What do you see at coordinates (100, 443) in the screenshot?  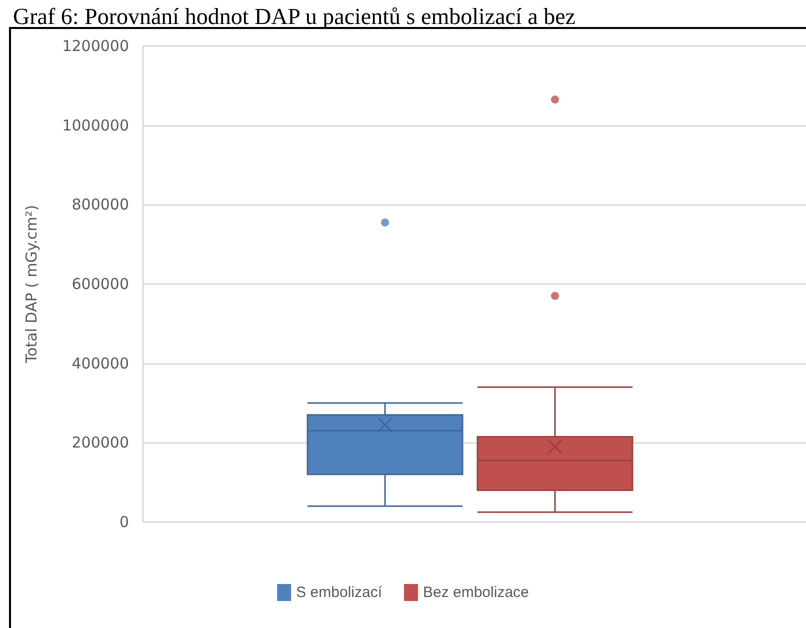 I see `y-tick-label: 200000` at bounding box center [100, 443].